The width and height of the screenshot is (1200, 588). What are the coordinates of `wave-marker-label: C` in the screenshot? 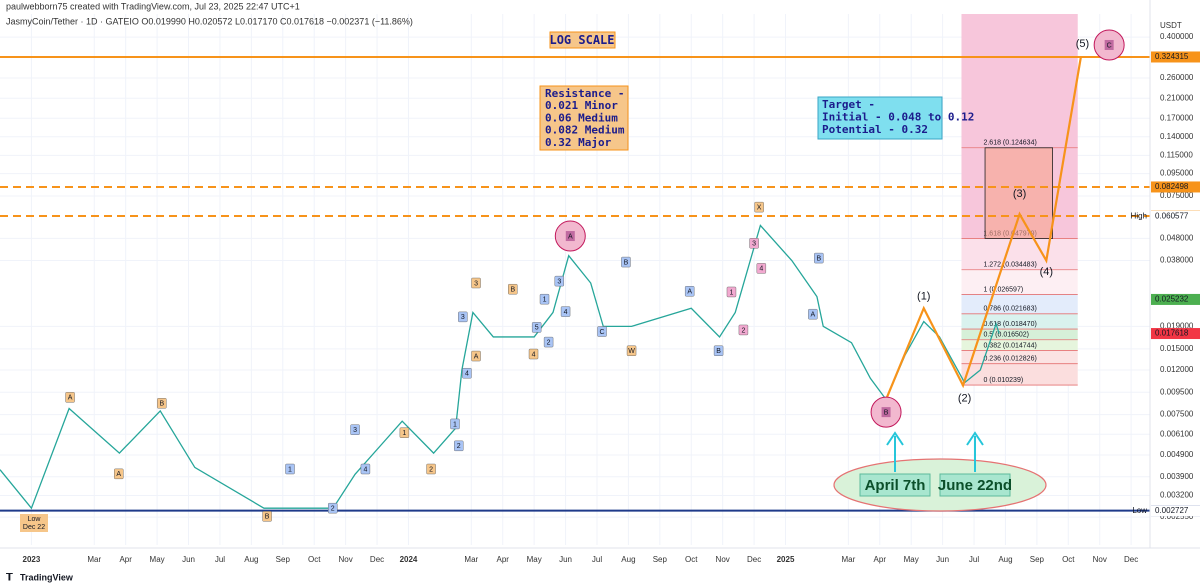 It's located at (601, 332).